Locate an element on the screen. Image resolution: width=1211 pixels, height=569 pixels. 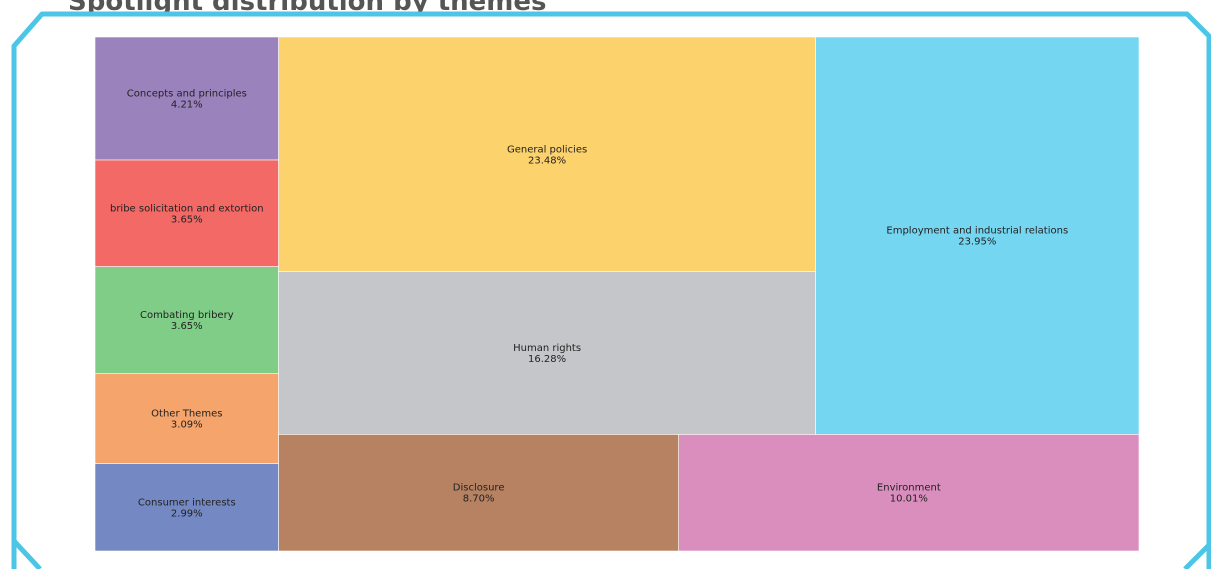
treemap-tile-label: Other Themes is located at coordinates (186, 413).